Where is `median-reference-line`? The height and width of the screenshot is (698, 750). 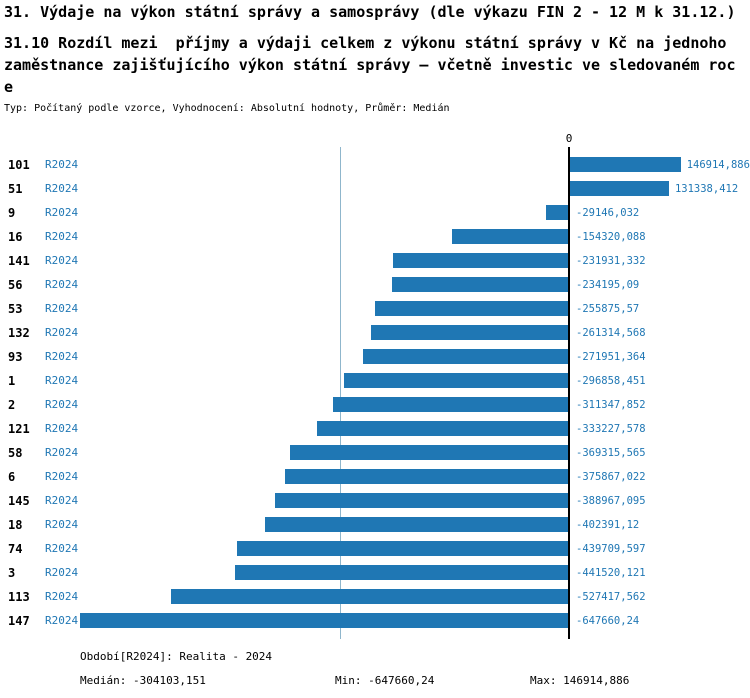
median-reference-line is located at coordinates (340, 393).